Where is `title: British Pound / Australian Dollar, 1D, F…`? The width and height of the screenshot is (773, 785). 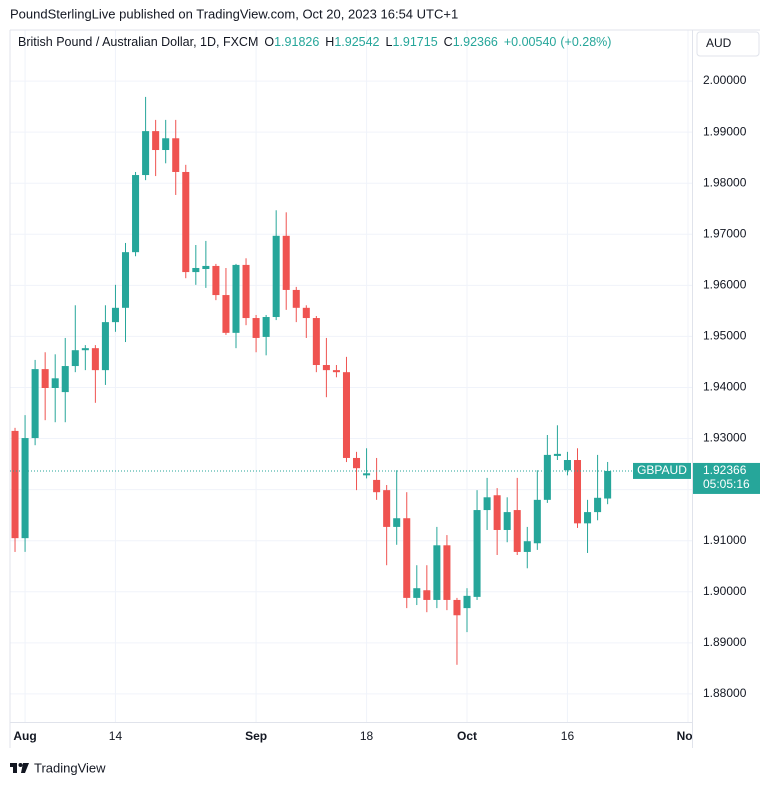 title: British Pound / Australian Dollar, 1D, F… is located at coordinates (138, 42).